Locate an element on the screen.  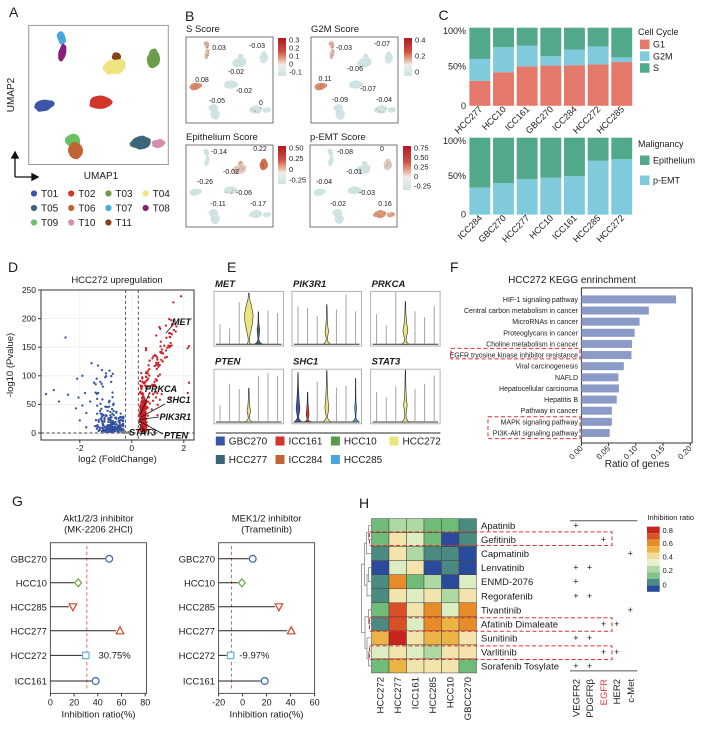
svg-text: G1 is located at coordinates (659, 45).